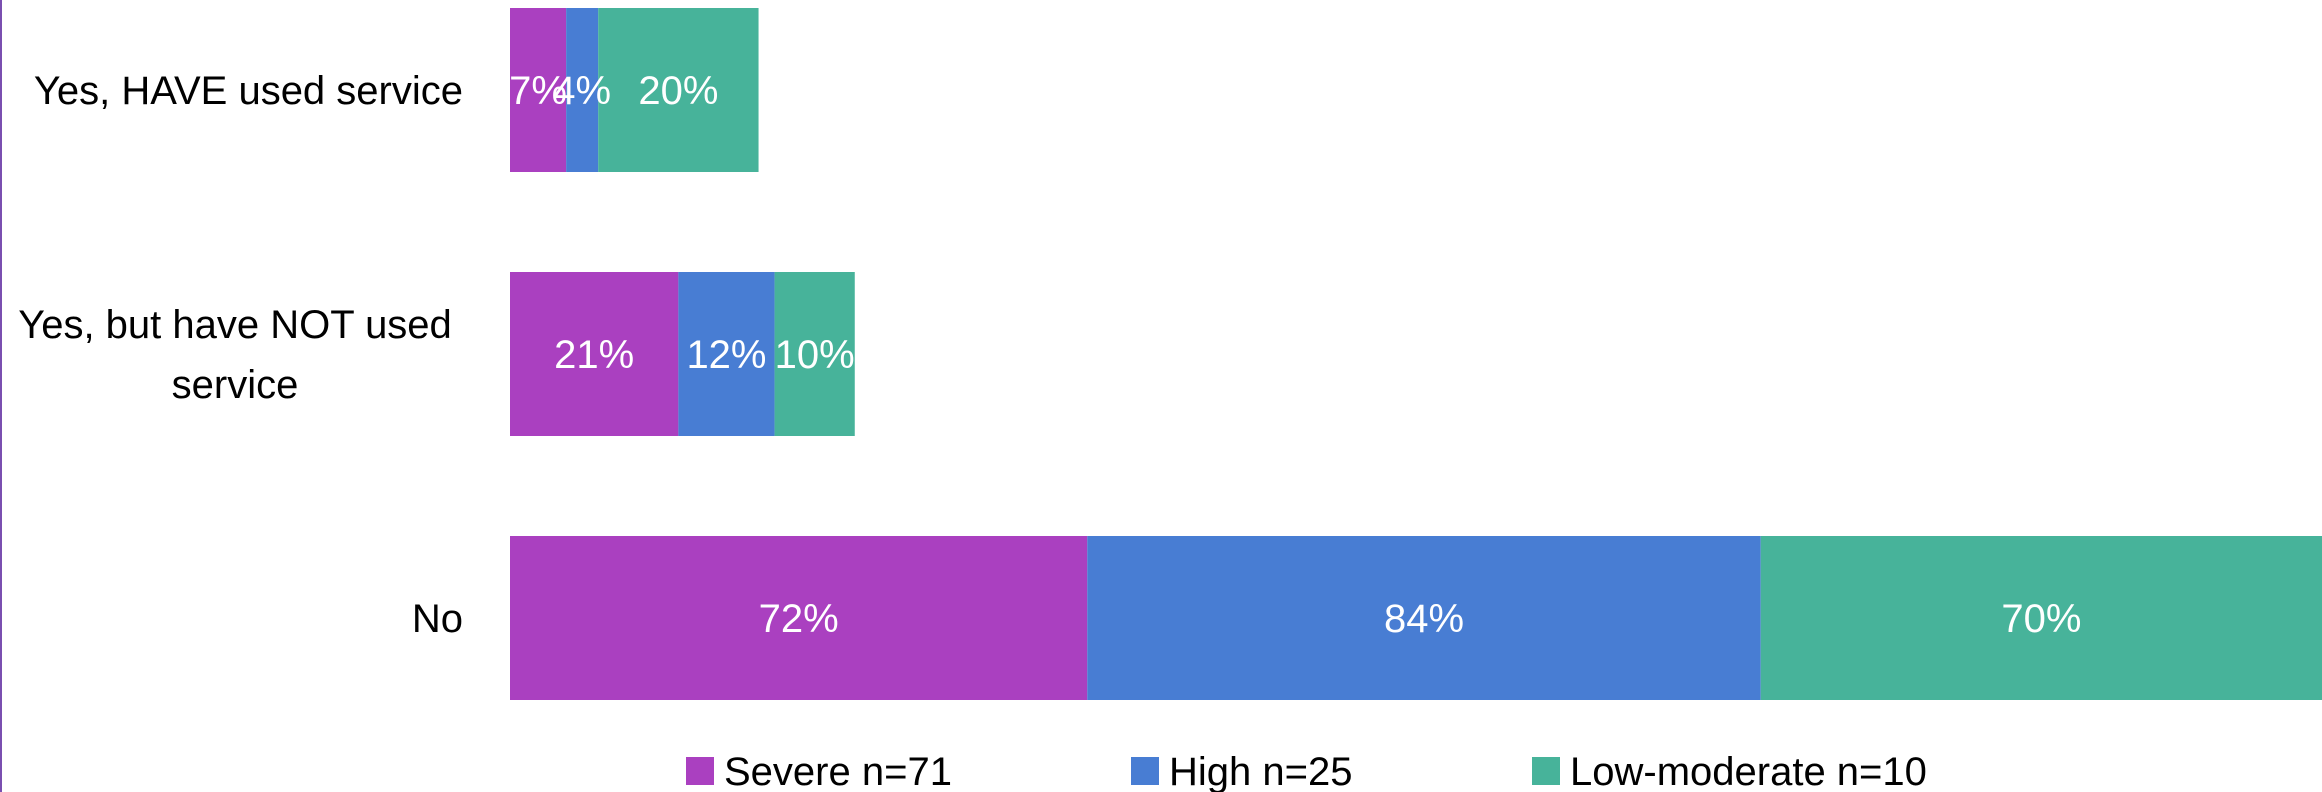 The height and width of the screenshot is (792, 2322). Describe the element at coordinates (248, 91) in the screenshot. I see `category-label-0: Yes, HAVE used service` at that location.